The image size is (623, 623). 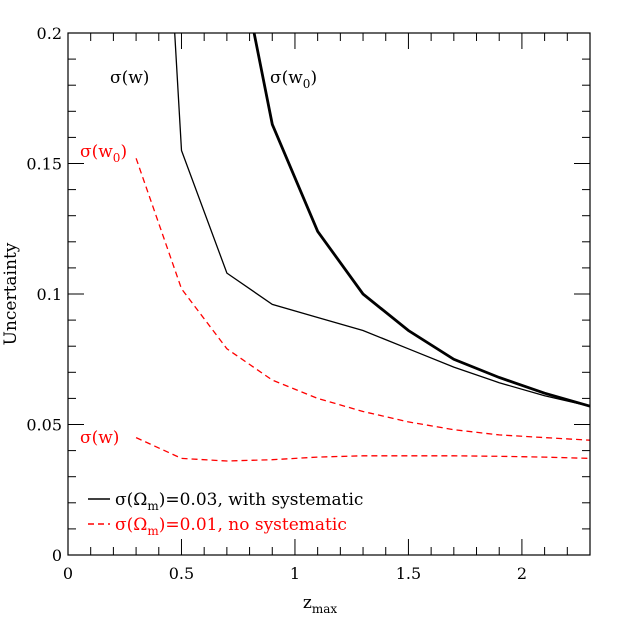 What do you see at coordinates (99, 438) in the screenshot?
I see `series-label-sigma-w-red: σ(w)` at bounding box center [99, 438].